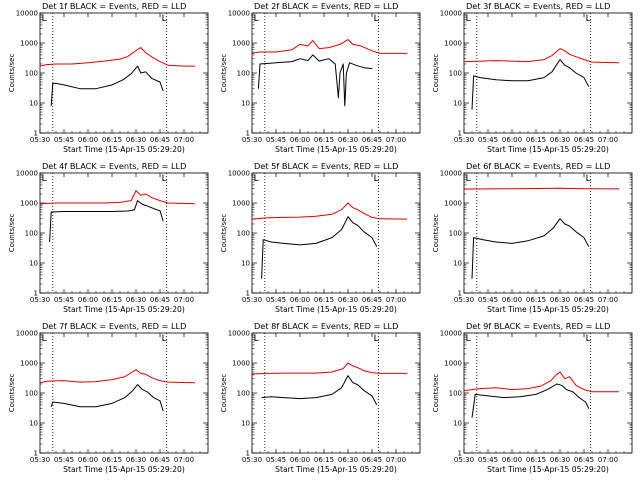  I want to click on y-tick-label: 1, so click(248, 454).